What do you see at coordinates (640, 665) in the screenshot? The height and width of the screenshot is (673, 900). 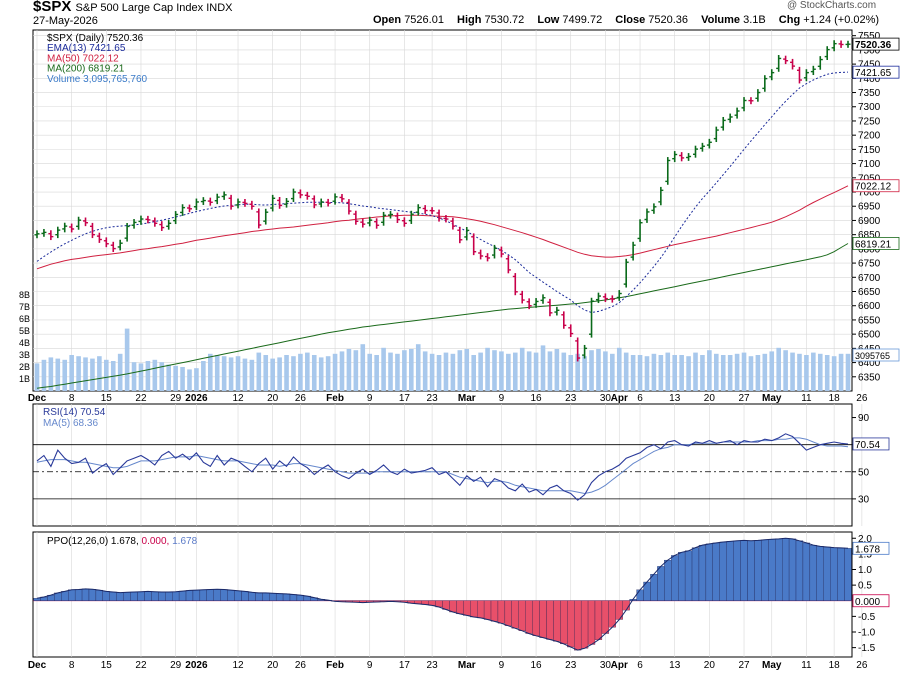 I see `x-axis-label: 6` at bounding box center [640, 665].